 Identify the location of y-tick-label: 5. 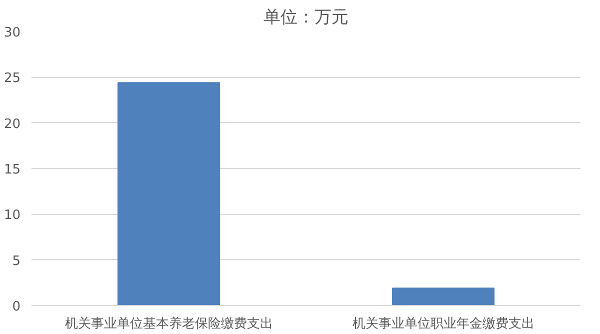
(16, 261).